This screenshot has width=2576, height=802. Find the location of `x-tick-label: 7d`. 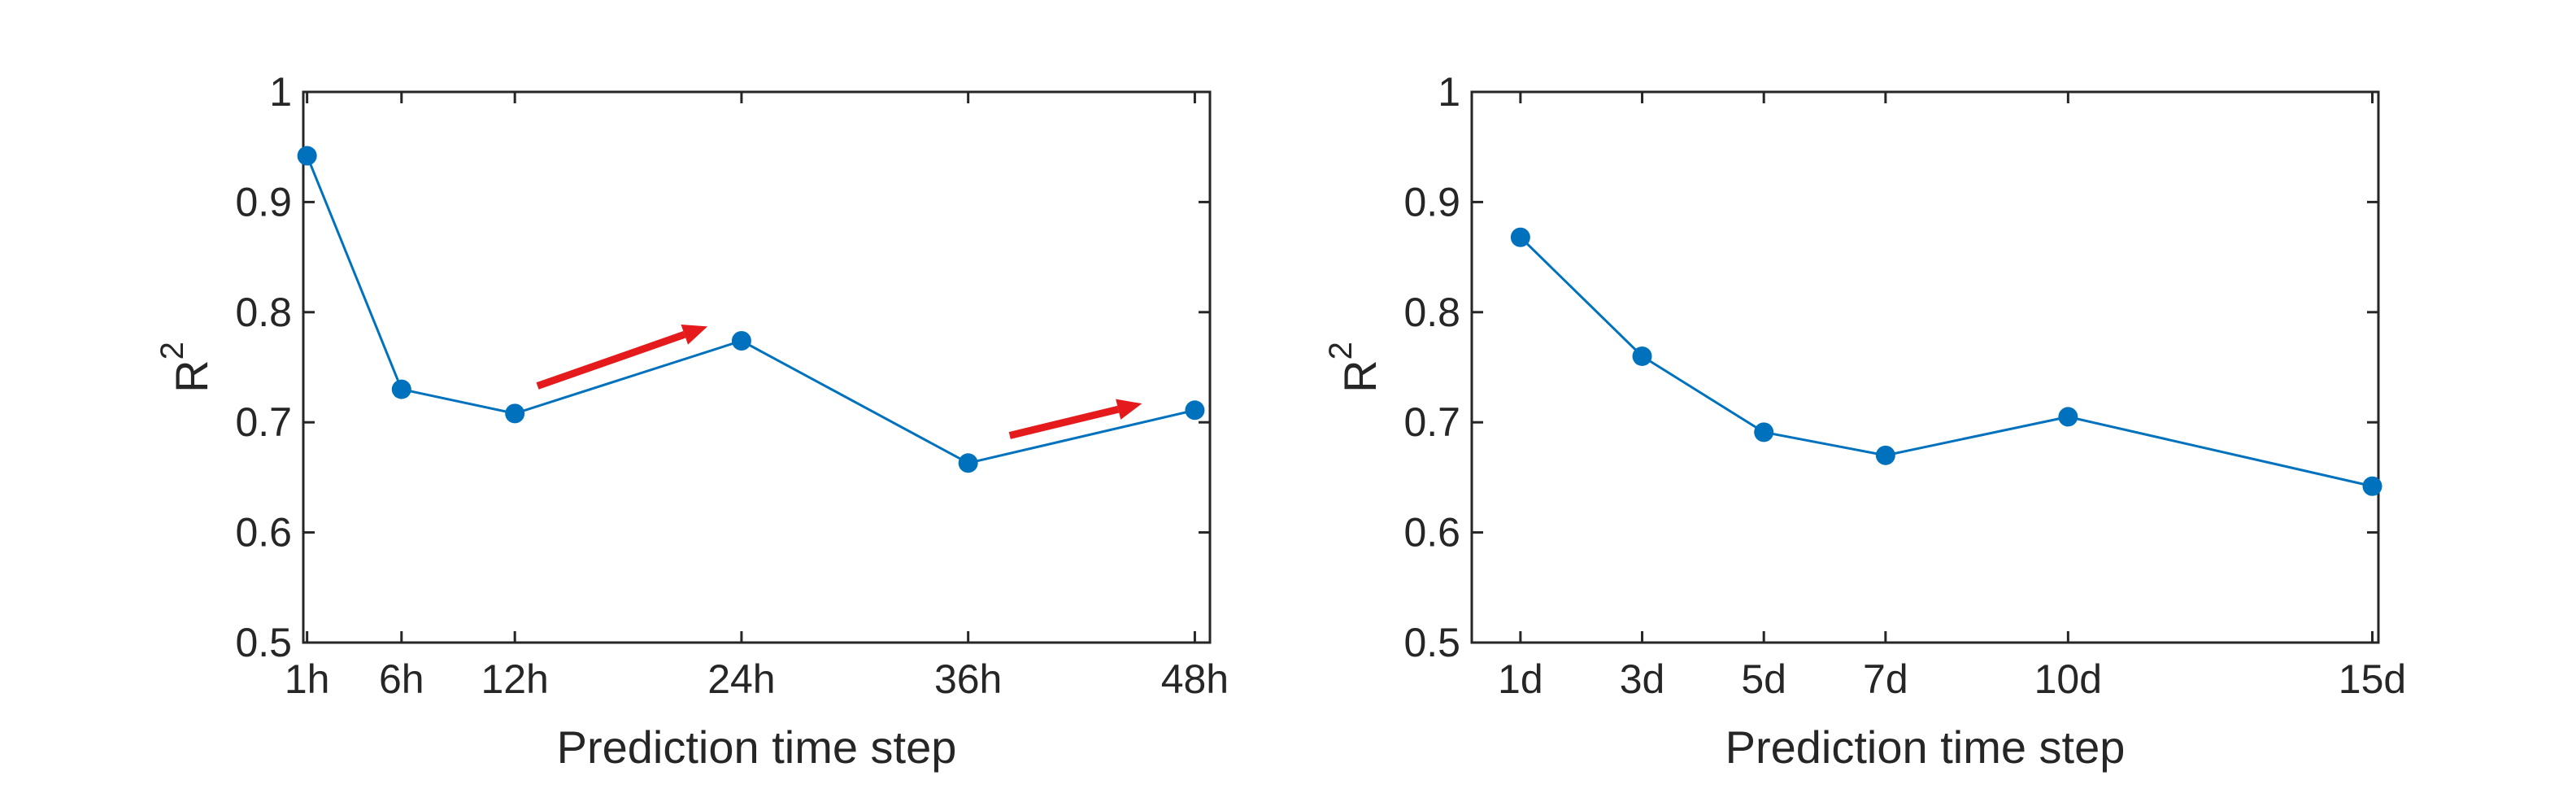

x-tick-label: 7d is located at coordinates (1886, 679).